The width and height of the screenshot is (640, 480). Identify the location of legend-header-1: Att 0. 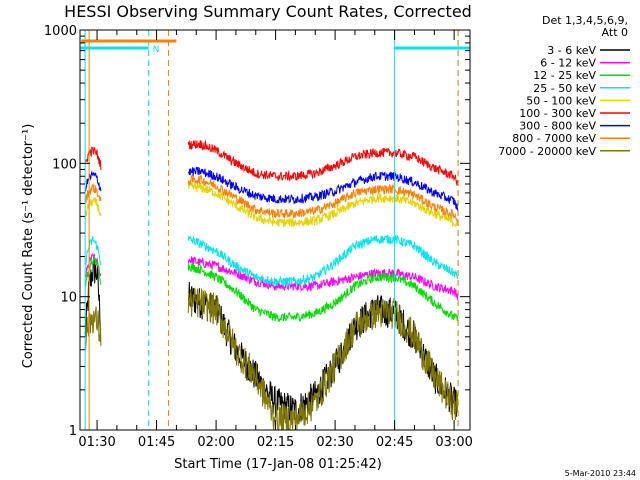
(615, 32).